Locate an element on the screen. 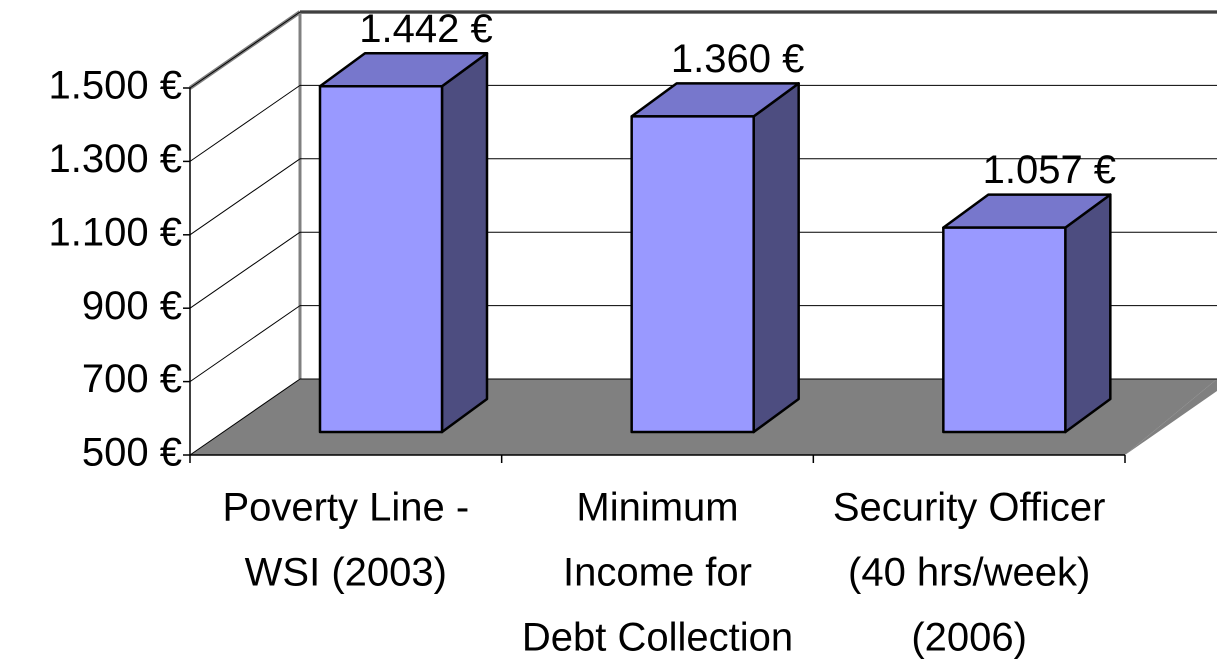 The height and width of the screenshot is (659, 1217). x-tick-label: Security Officer is located at coordinates (969, 508).